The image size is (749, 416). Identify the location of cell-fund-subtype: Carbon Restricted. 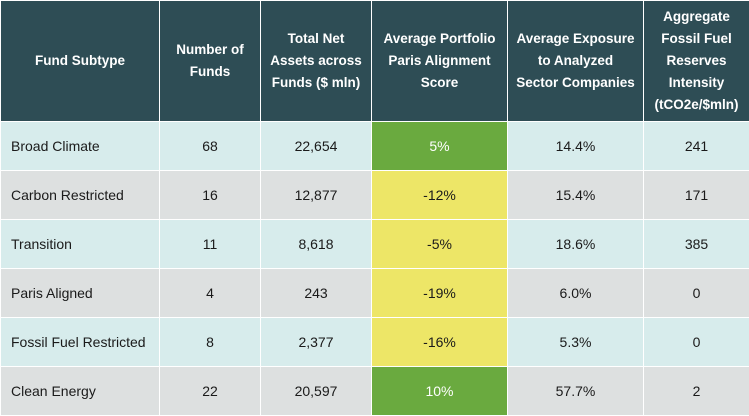
(80, 195).